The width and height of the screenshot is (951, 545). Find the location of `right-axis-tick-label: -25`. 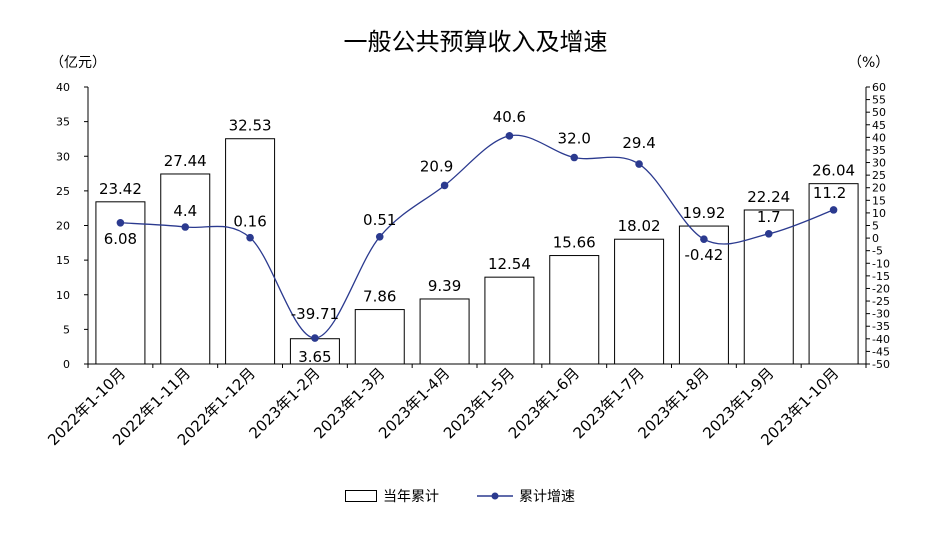

right-axis-tick-label: -25 is located at coordinates (881, 301).